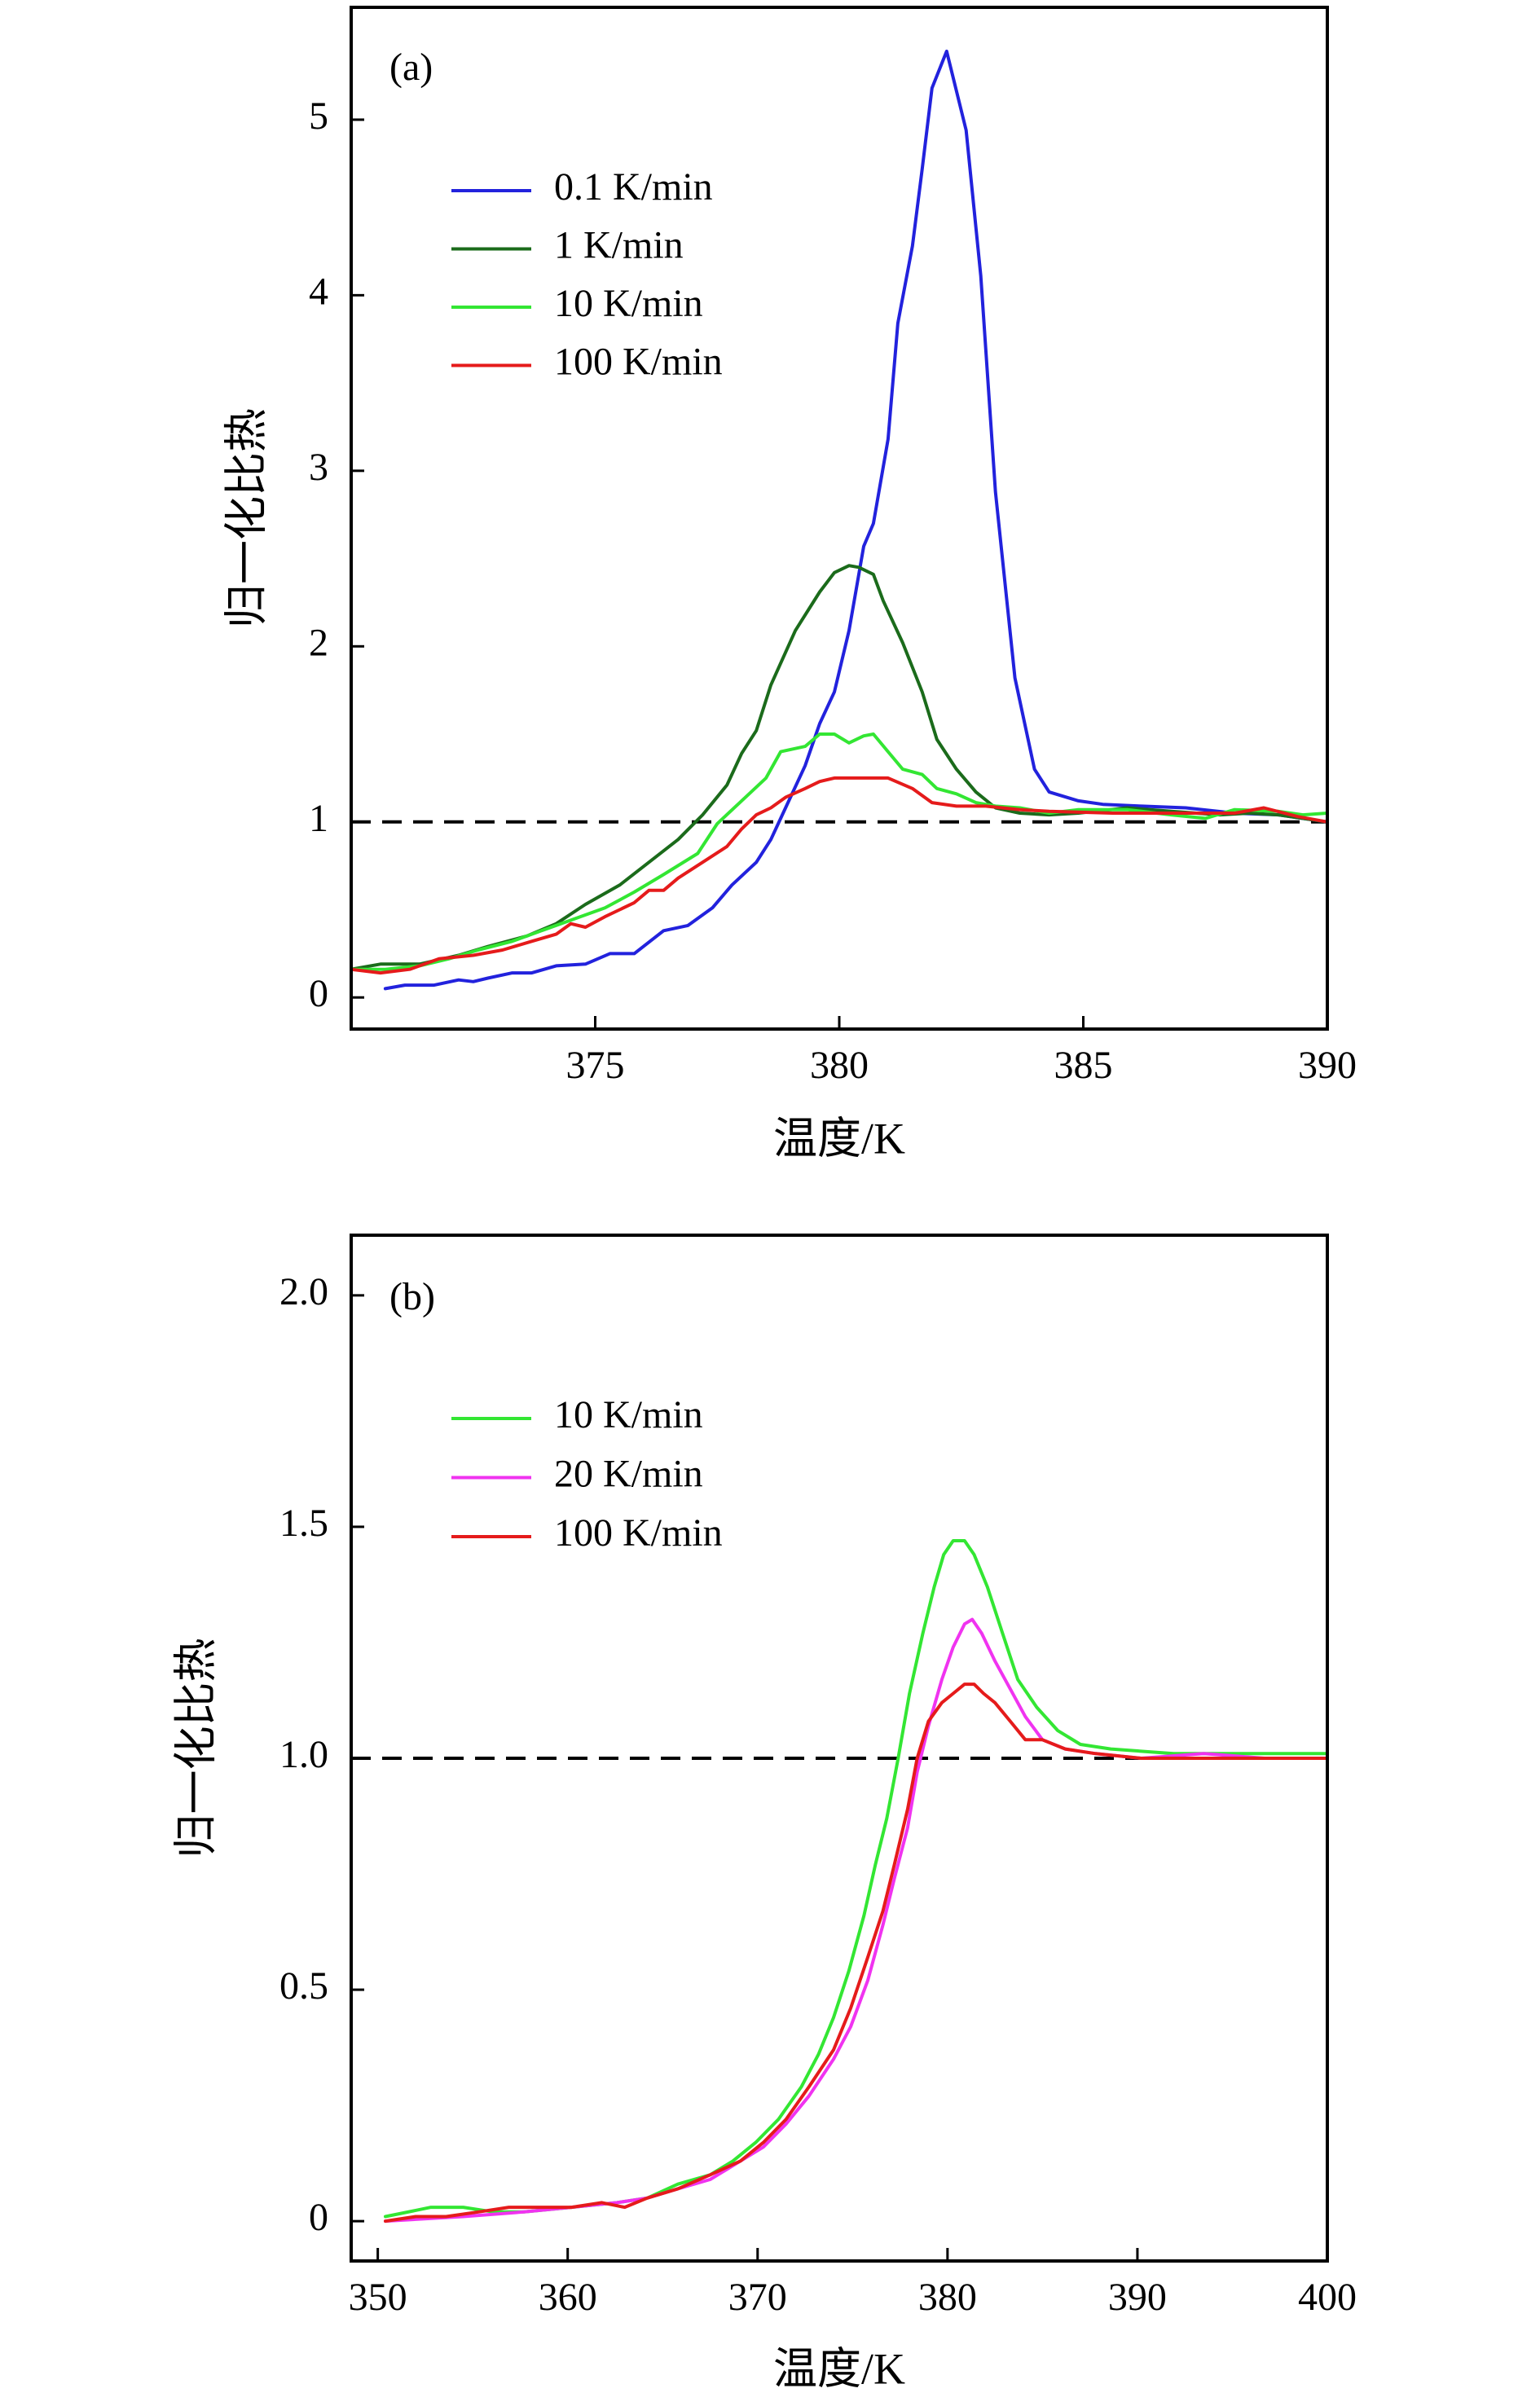 This screenshot has width=1540, height=2406. What do you see at coordinates (378, 2297) in the screenshot?
I see `x-tick-label: 350` at bounding box center [378, 2297].